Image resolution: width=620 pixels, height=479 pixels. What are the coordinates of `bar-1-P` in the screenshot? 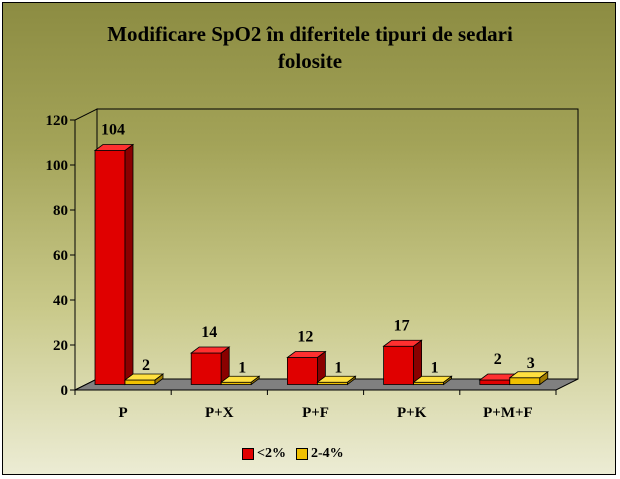 It's located at (110, 267).